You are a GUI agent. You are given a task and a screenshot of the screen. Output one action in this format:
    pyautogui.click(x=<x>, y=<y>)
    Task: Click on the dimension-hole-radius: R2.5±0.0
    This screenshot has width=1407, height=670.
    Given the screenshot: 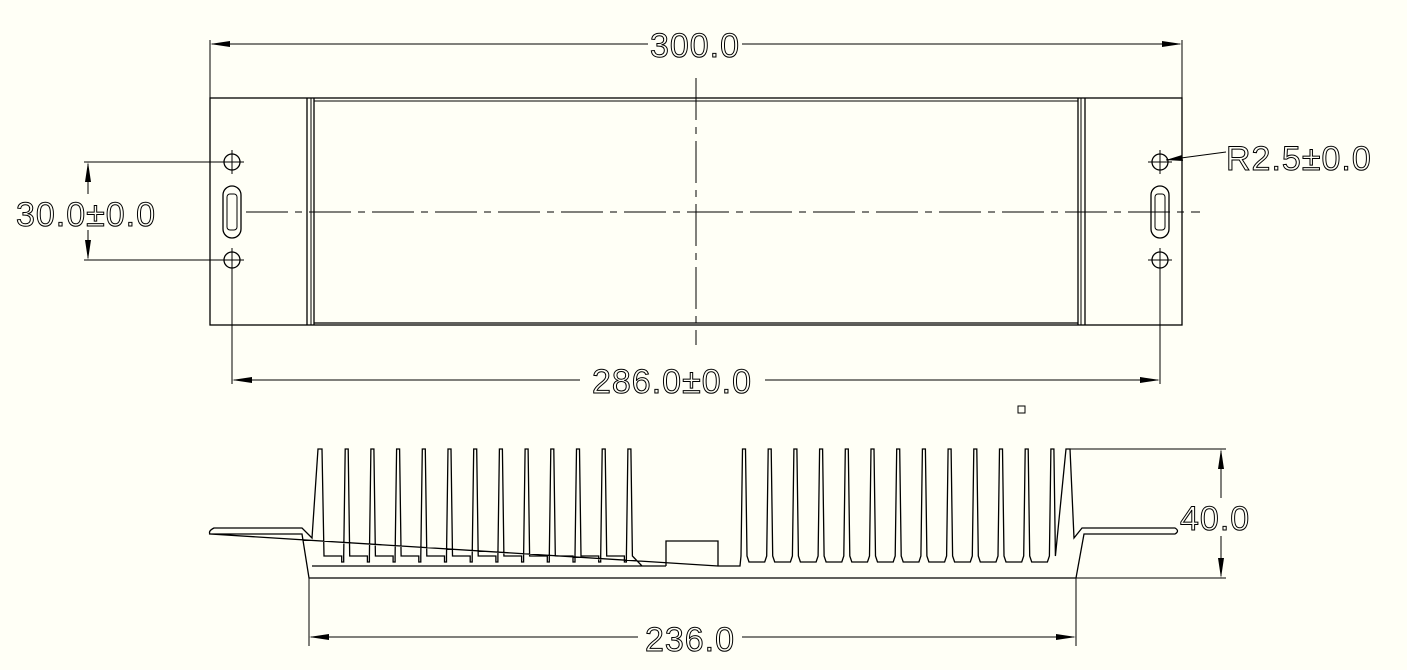 What is the action you would take?
    pyautogui.click(x=1268, y=159)
    